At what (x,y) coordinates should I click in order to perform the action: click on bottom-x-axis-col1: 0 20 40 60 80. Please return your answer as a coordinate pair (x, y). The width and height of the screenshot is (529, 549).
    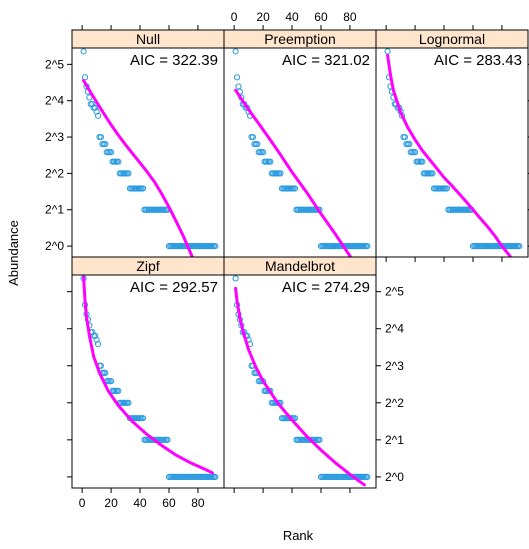
    Looking at the image, I should click on (142, 499).